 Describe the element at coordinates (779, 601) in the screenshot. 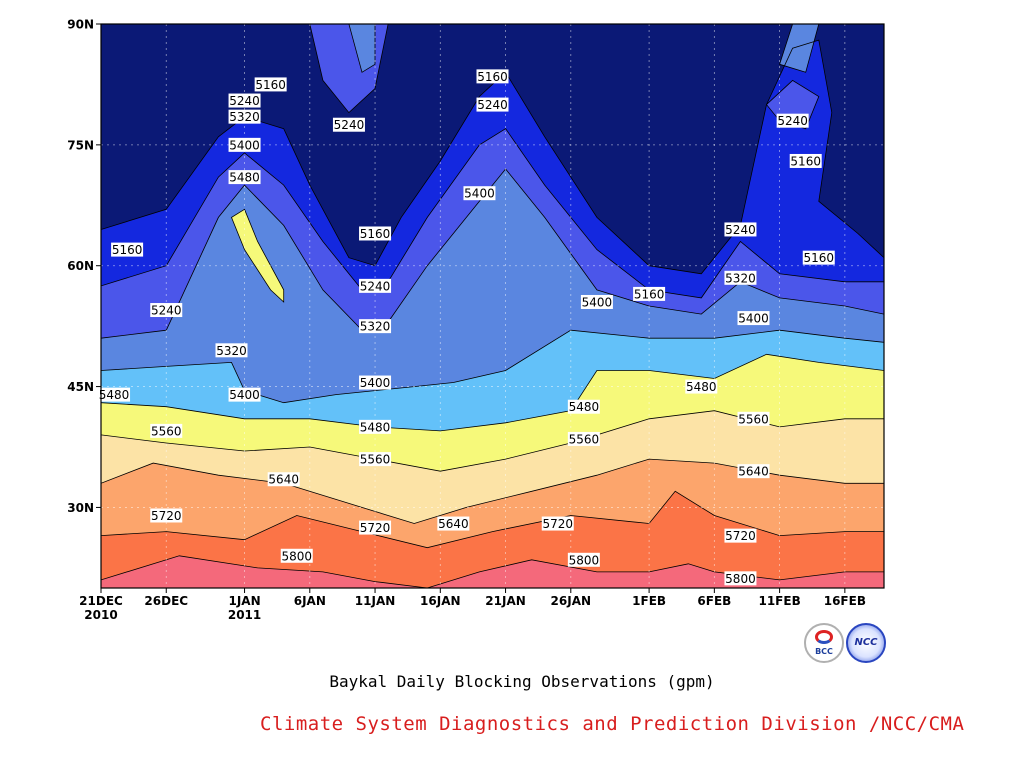

I see `x-tick-label: 11FEB` at that location.